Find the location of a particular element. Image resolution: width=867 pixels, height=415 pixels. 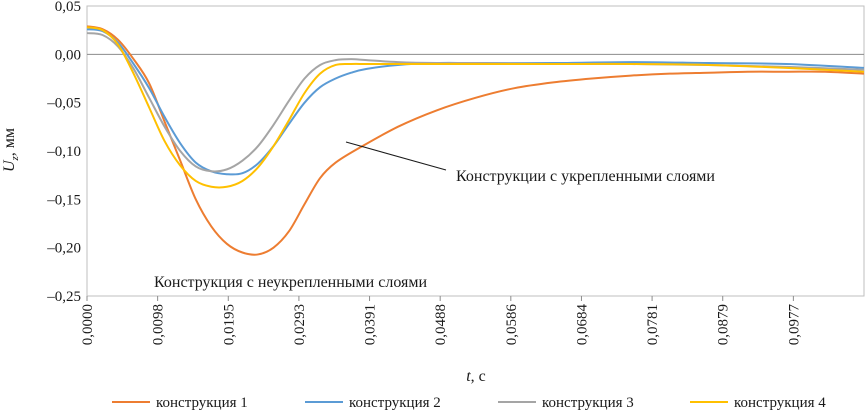

y-axis-title-unit: , мм is located at coordinates (9, 142).